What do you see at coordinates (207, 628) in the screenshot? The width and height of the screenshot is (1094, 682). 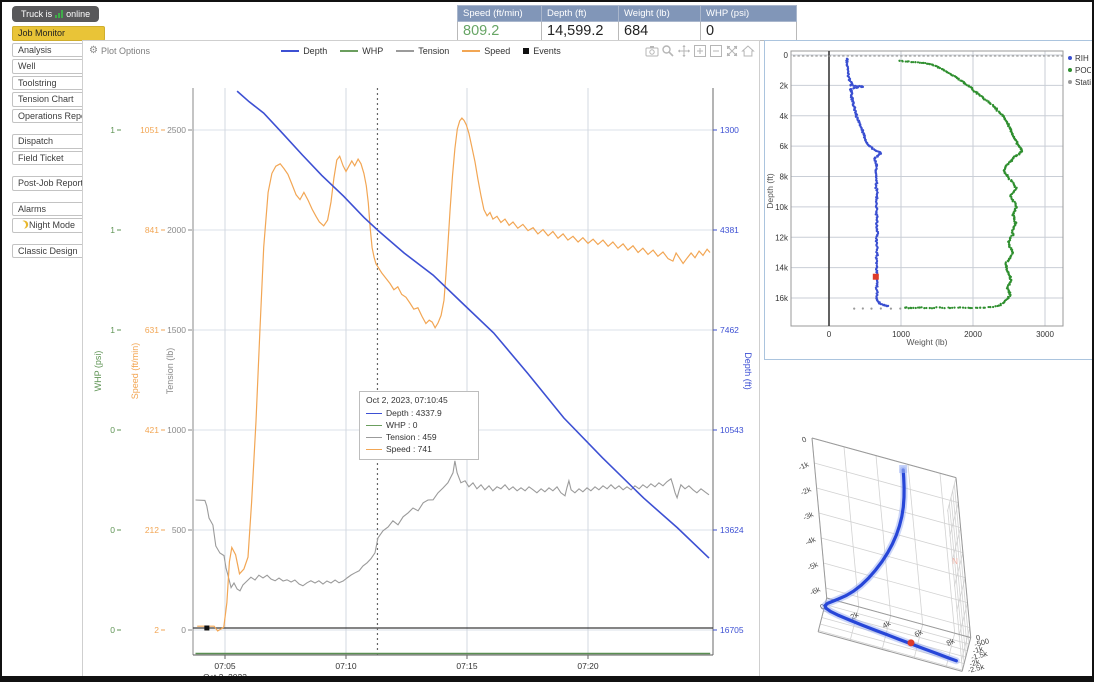 I see `event-marker` at bounding box center [207, 628].